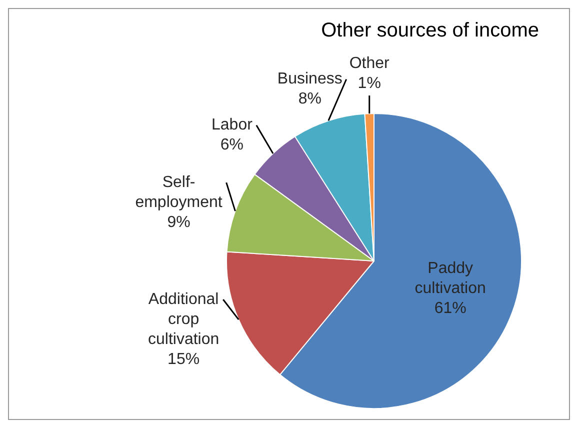  I want to click on data-label: 15%, so click(184, 359).